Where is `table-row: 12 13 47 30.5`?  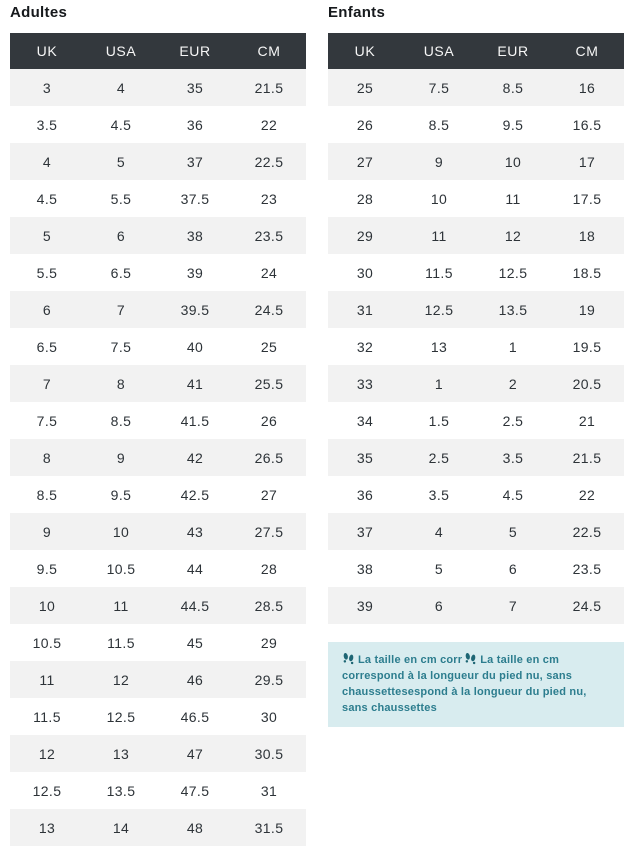 table-row: 12 13 47 30.5 is located at coordinates (158, 753).